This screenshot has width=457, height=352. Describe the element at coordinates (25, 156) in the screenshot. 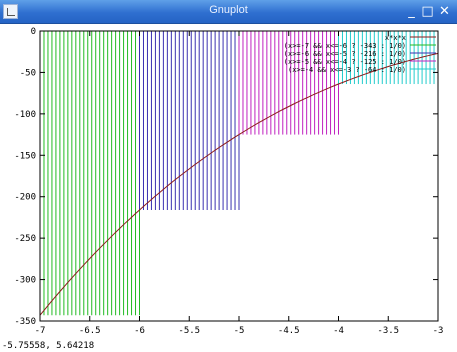

I see `y-tick-label: -150` at that location.